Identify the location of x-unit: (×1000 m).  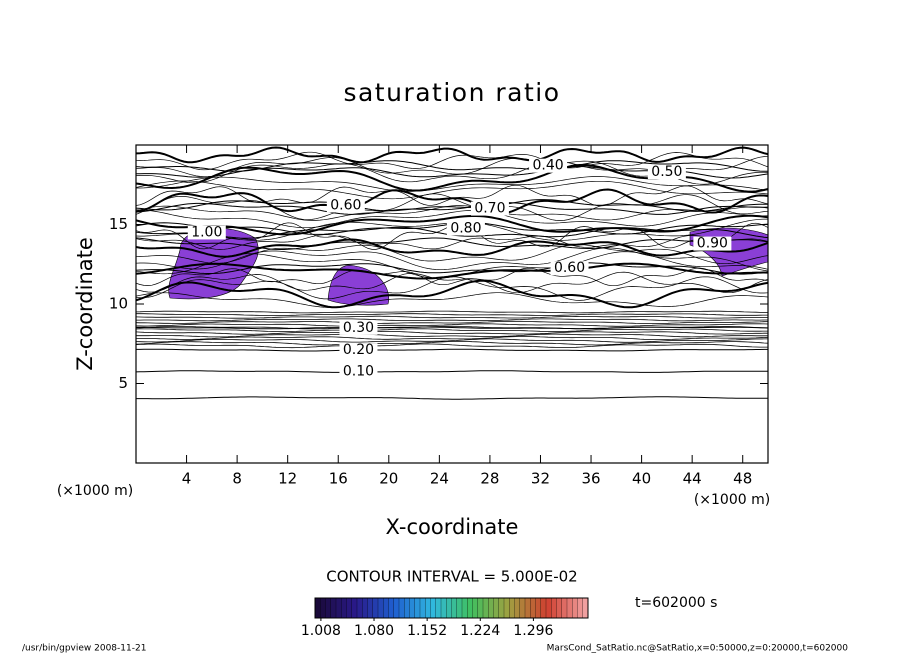
(732, 500).